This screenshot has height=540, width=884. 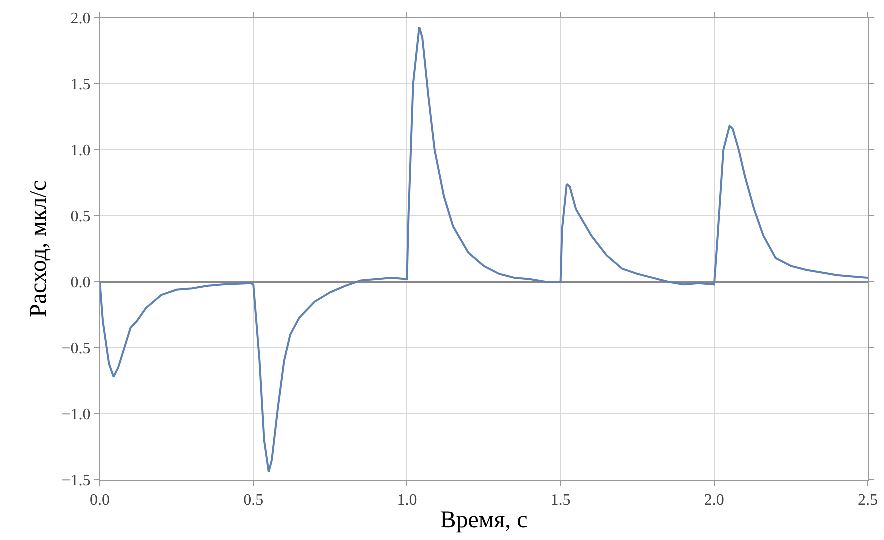 What do you see at coordinates (714, 501) in the screenshot?
I see `x-tick-label: 2.0` at bounding box center [714, 501].